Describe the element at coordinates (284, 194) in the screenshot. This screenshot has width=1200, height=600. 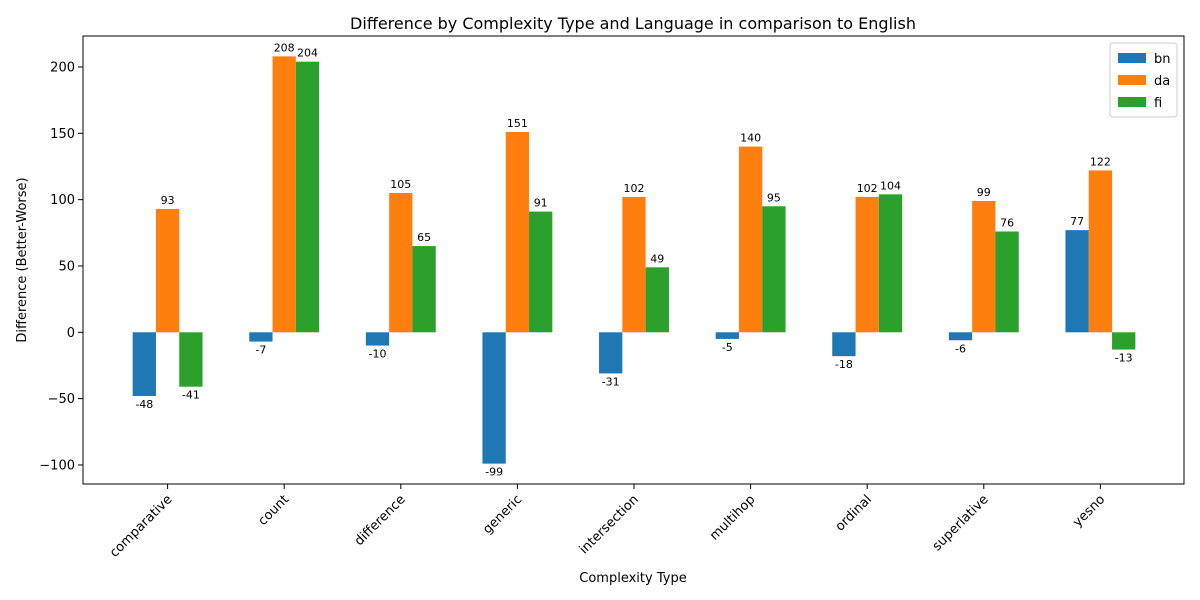
I see `bar-da-count` at that location.